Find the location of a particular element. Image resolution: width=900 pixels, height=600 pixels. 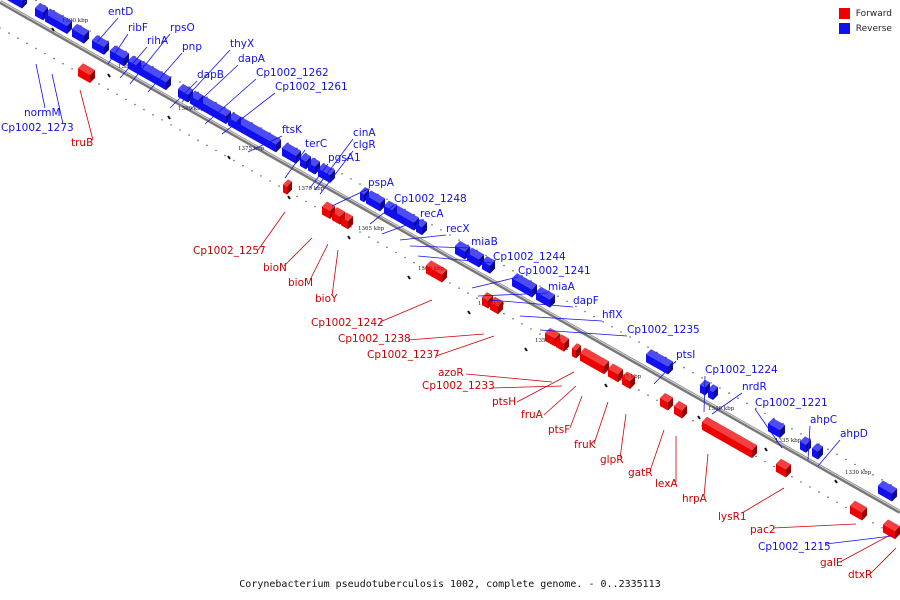

gene-label: fruA is located at coordinates (532, 415).